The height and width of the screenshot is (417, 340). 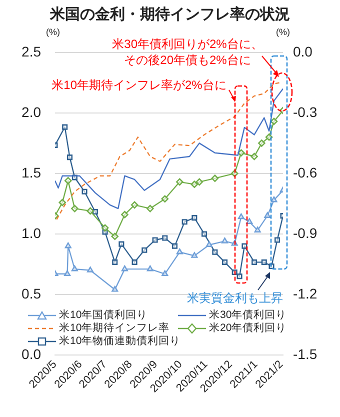 What do you see at coordinates (32, 112) in the screenshot?
I see `y-tick-label: 2.0` at bounding box center [32, 112].